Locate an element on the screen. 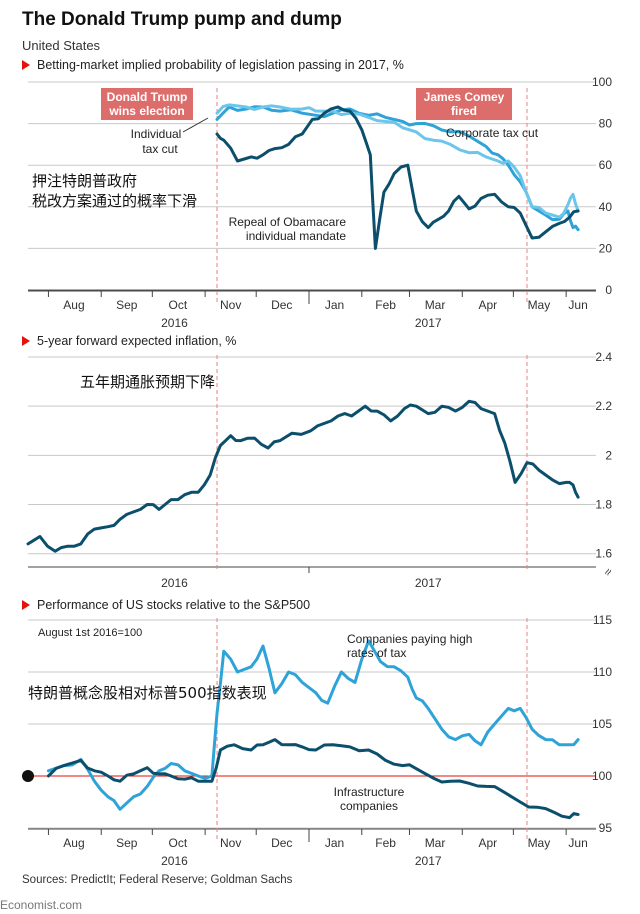 This screenshot has width=640, height=914. y-tick-label: 2 is located at coordinates (608, 455).